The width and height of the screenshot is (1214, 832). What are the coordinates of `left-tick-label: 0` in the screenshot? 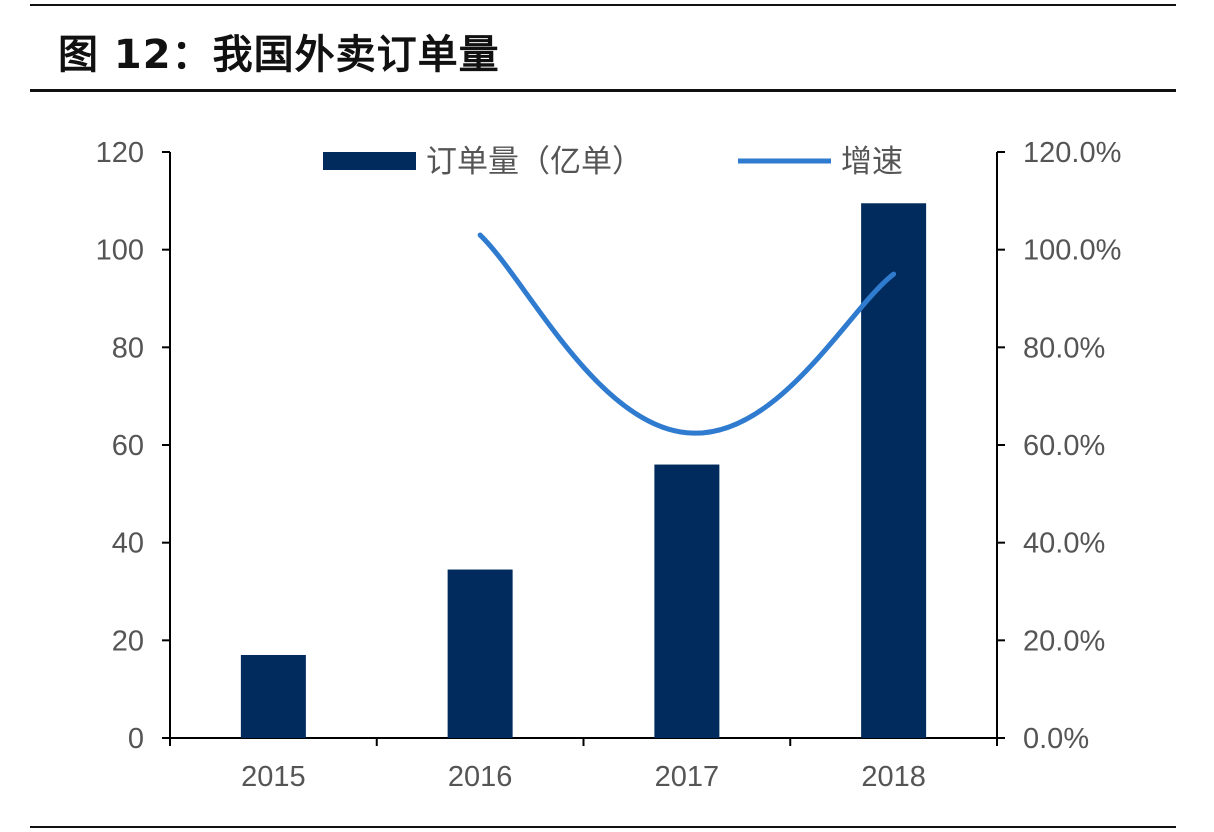 It's located at (136, 739).